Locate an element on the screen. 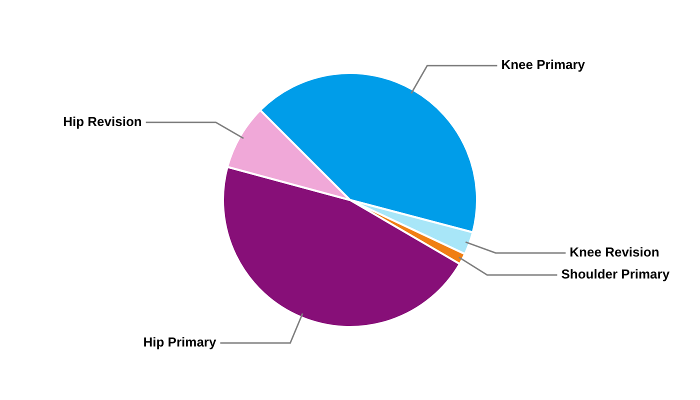  slice-label: Knee Primary is located at coordinates (543, 64).